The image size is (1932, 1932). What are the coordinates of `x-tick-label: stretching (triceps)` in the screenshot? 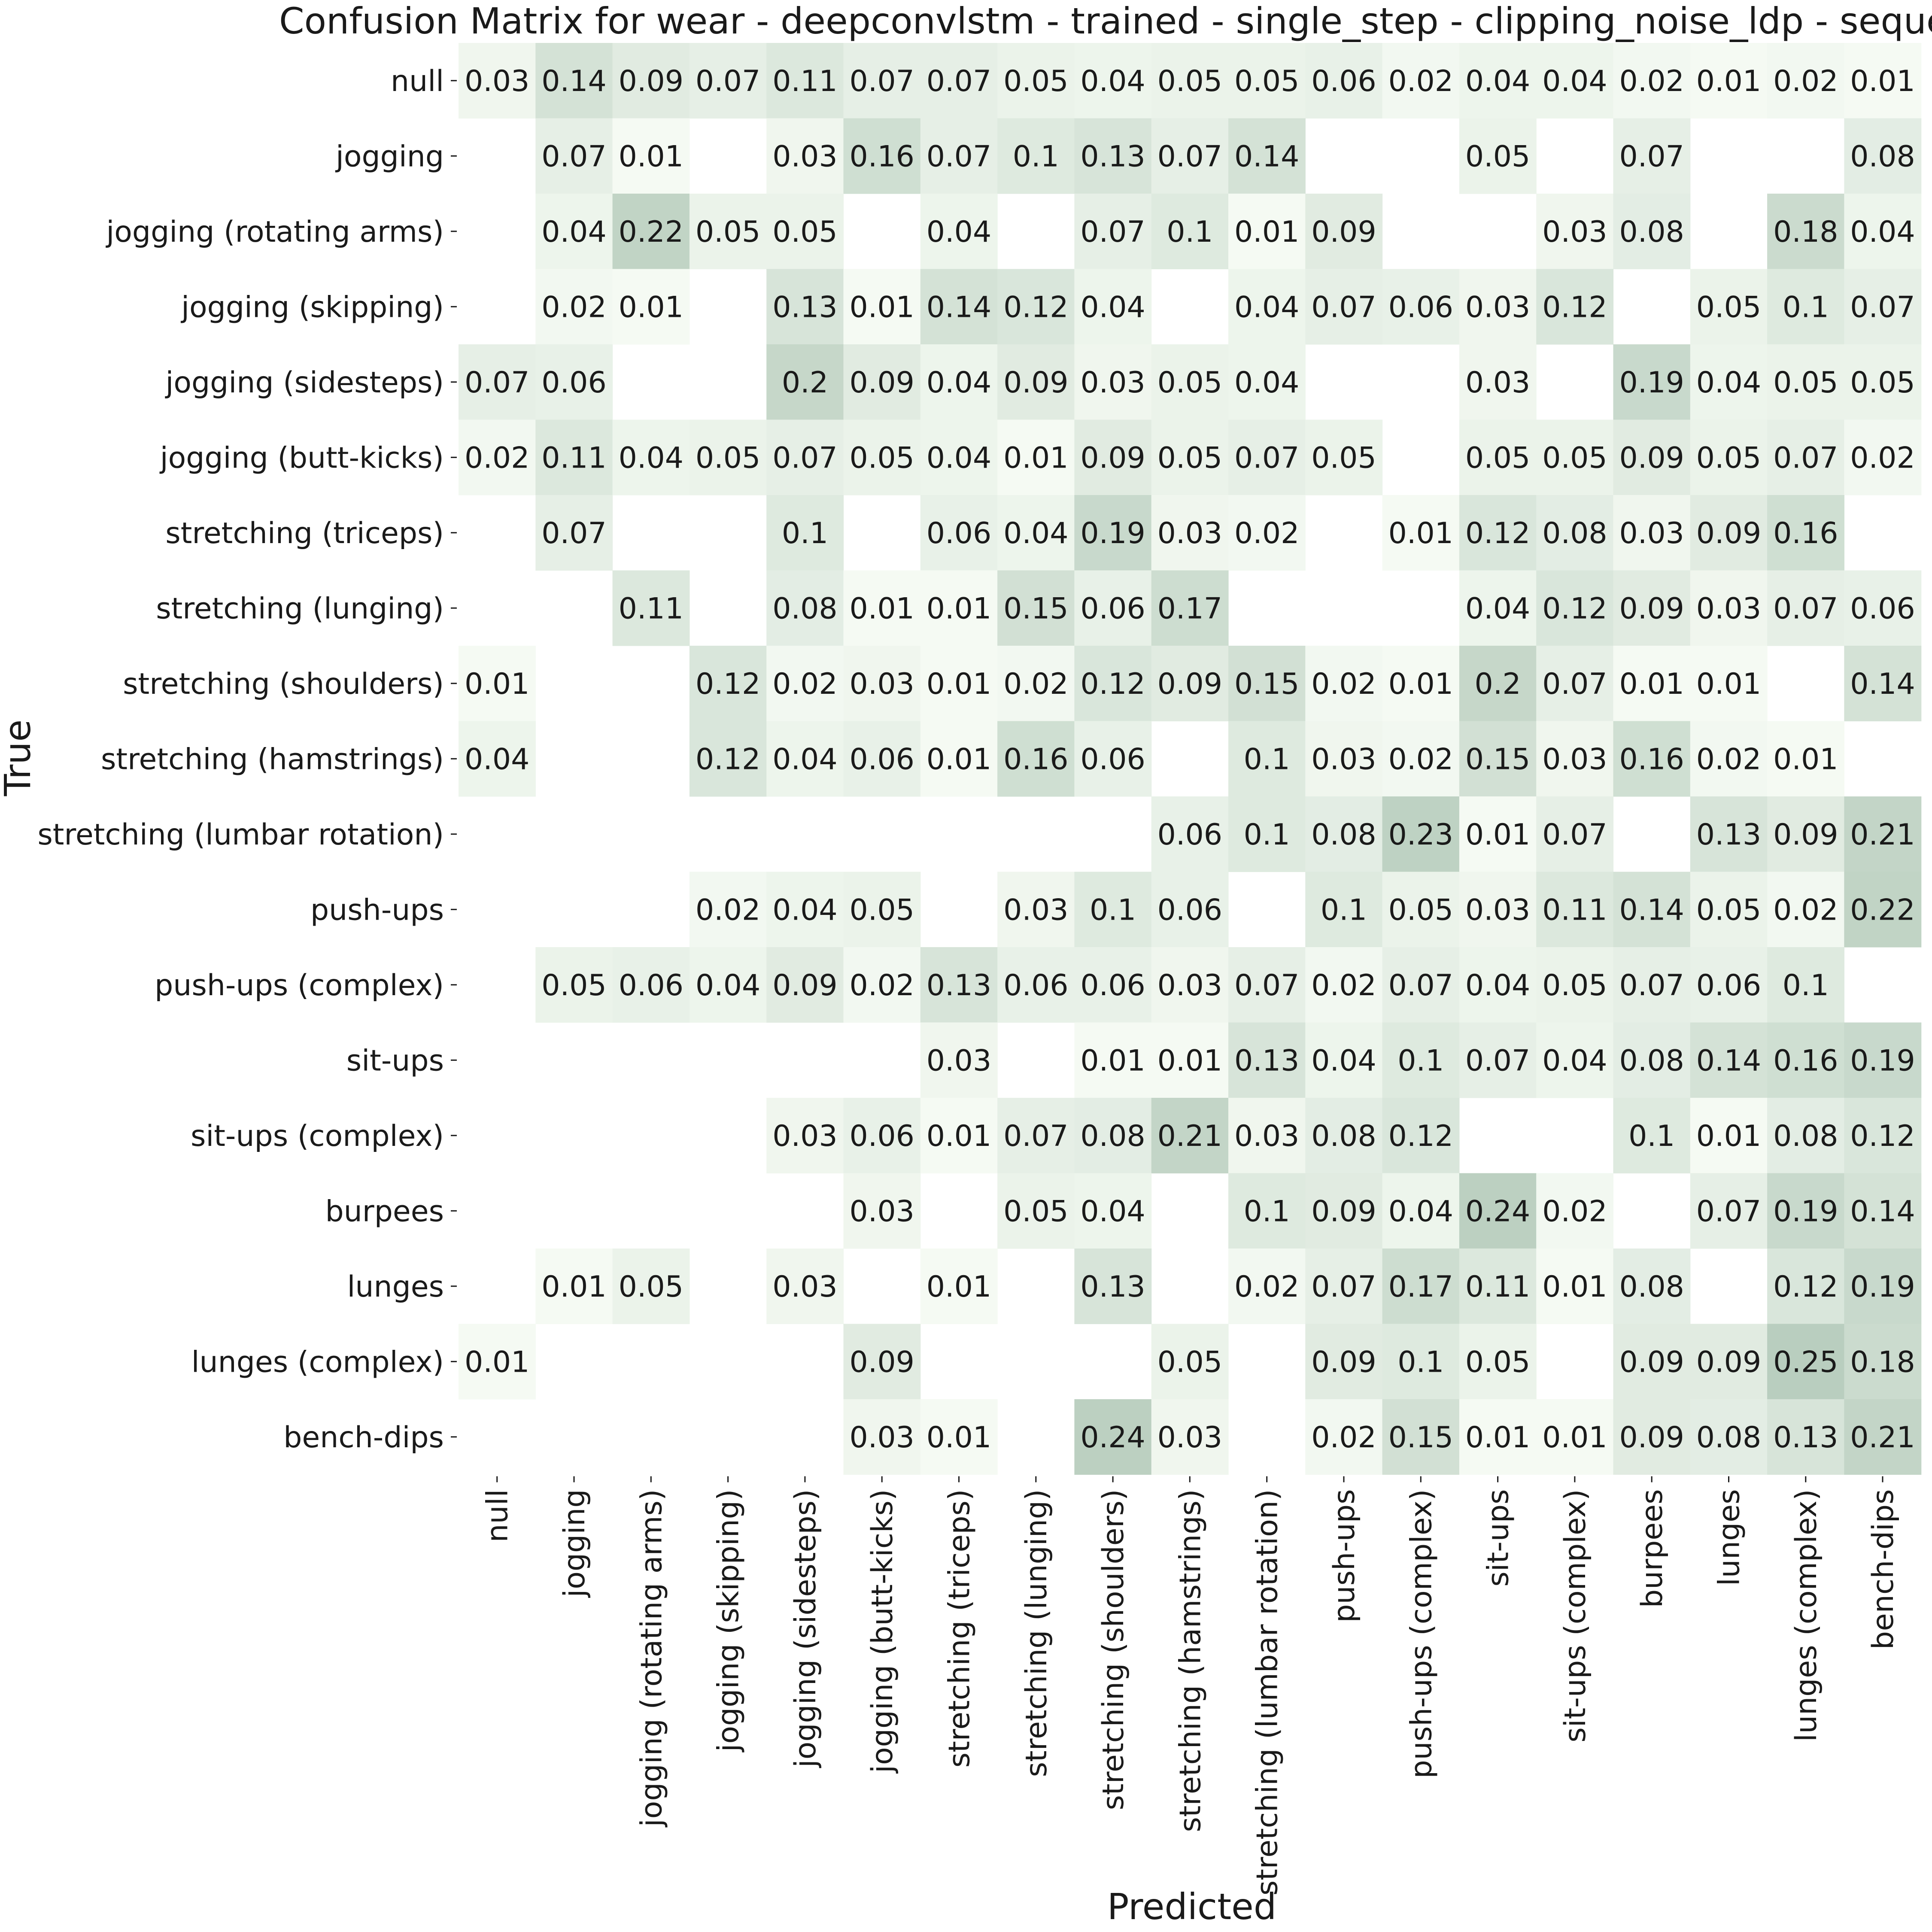 It's located at (960, 1628).